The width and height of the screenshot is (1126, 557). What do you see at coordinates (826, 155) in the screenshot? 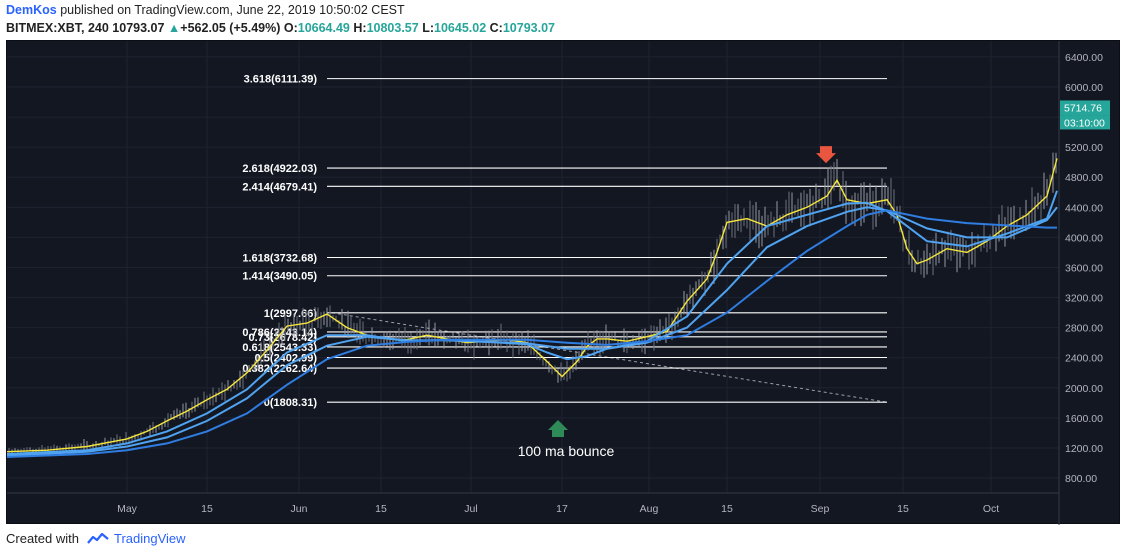
I see `down-arrow-icon` at bounding box center [826, 155].